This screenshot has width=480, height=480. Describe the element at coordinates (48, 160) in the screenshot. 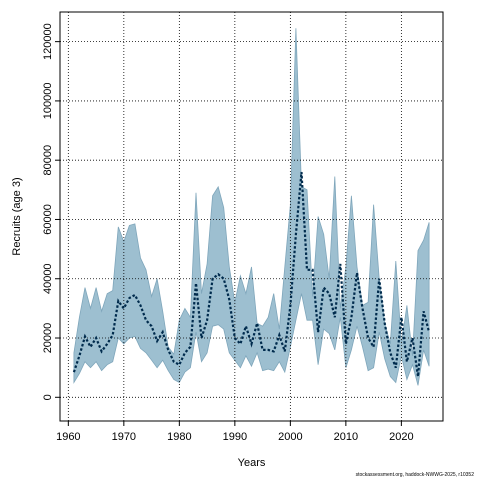

I see `y-tick-label: 80000` at that location.